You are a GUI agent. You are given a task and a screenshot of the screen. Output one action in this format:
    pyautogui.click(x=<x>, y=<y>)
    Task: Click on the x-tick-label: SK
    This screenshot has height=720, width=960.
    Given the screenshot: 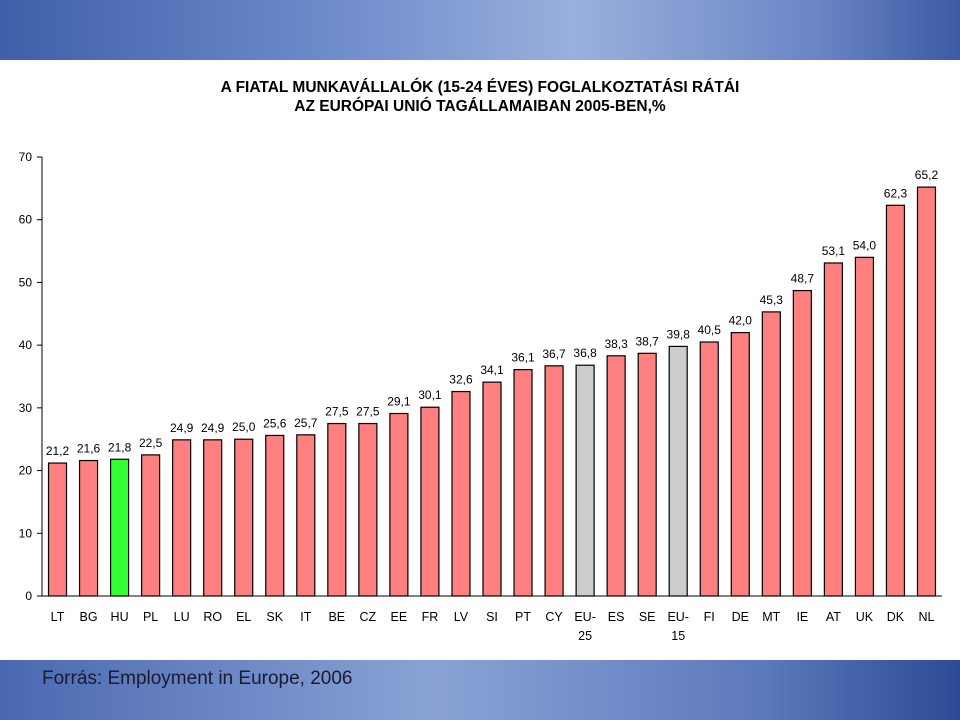 What is the action you would take?
    pyautogui.click(x=274, y=617)
    